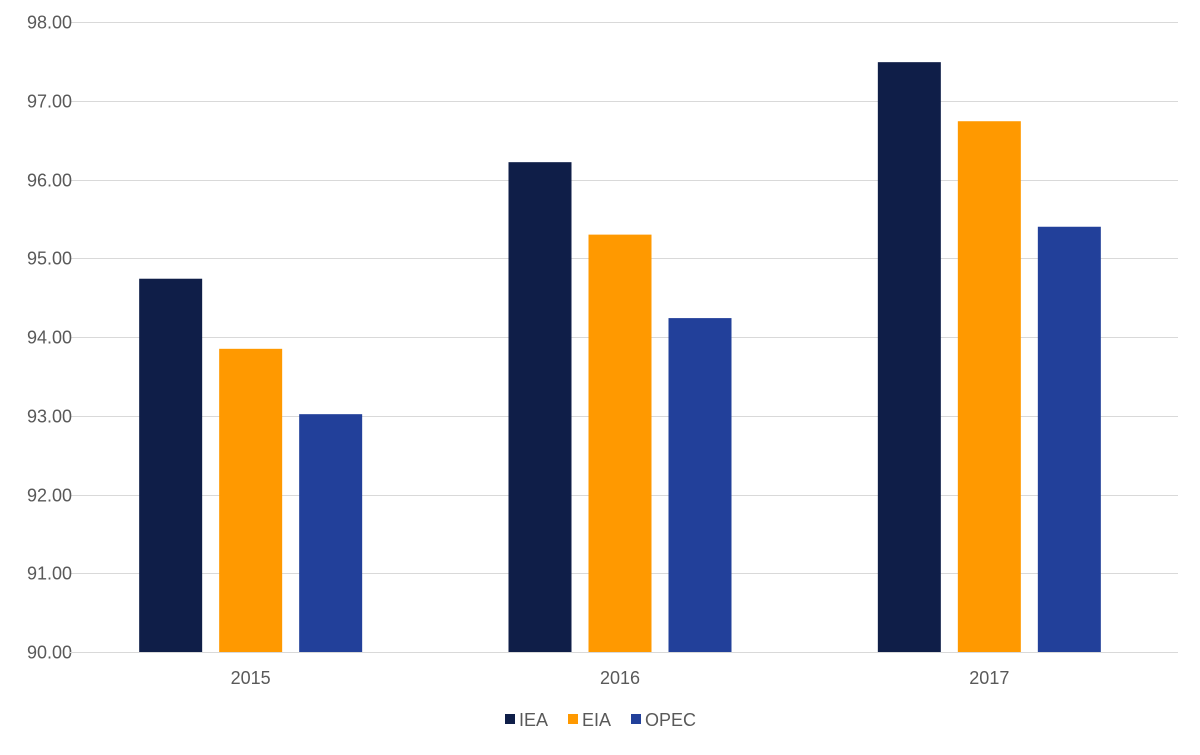 This screenshot has height=755, width=1200. Describe the element at coordinates (989, 387) in the screenshot. I see `bar-eia-2017` at that location.